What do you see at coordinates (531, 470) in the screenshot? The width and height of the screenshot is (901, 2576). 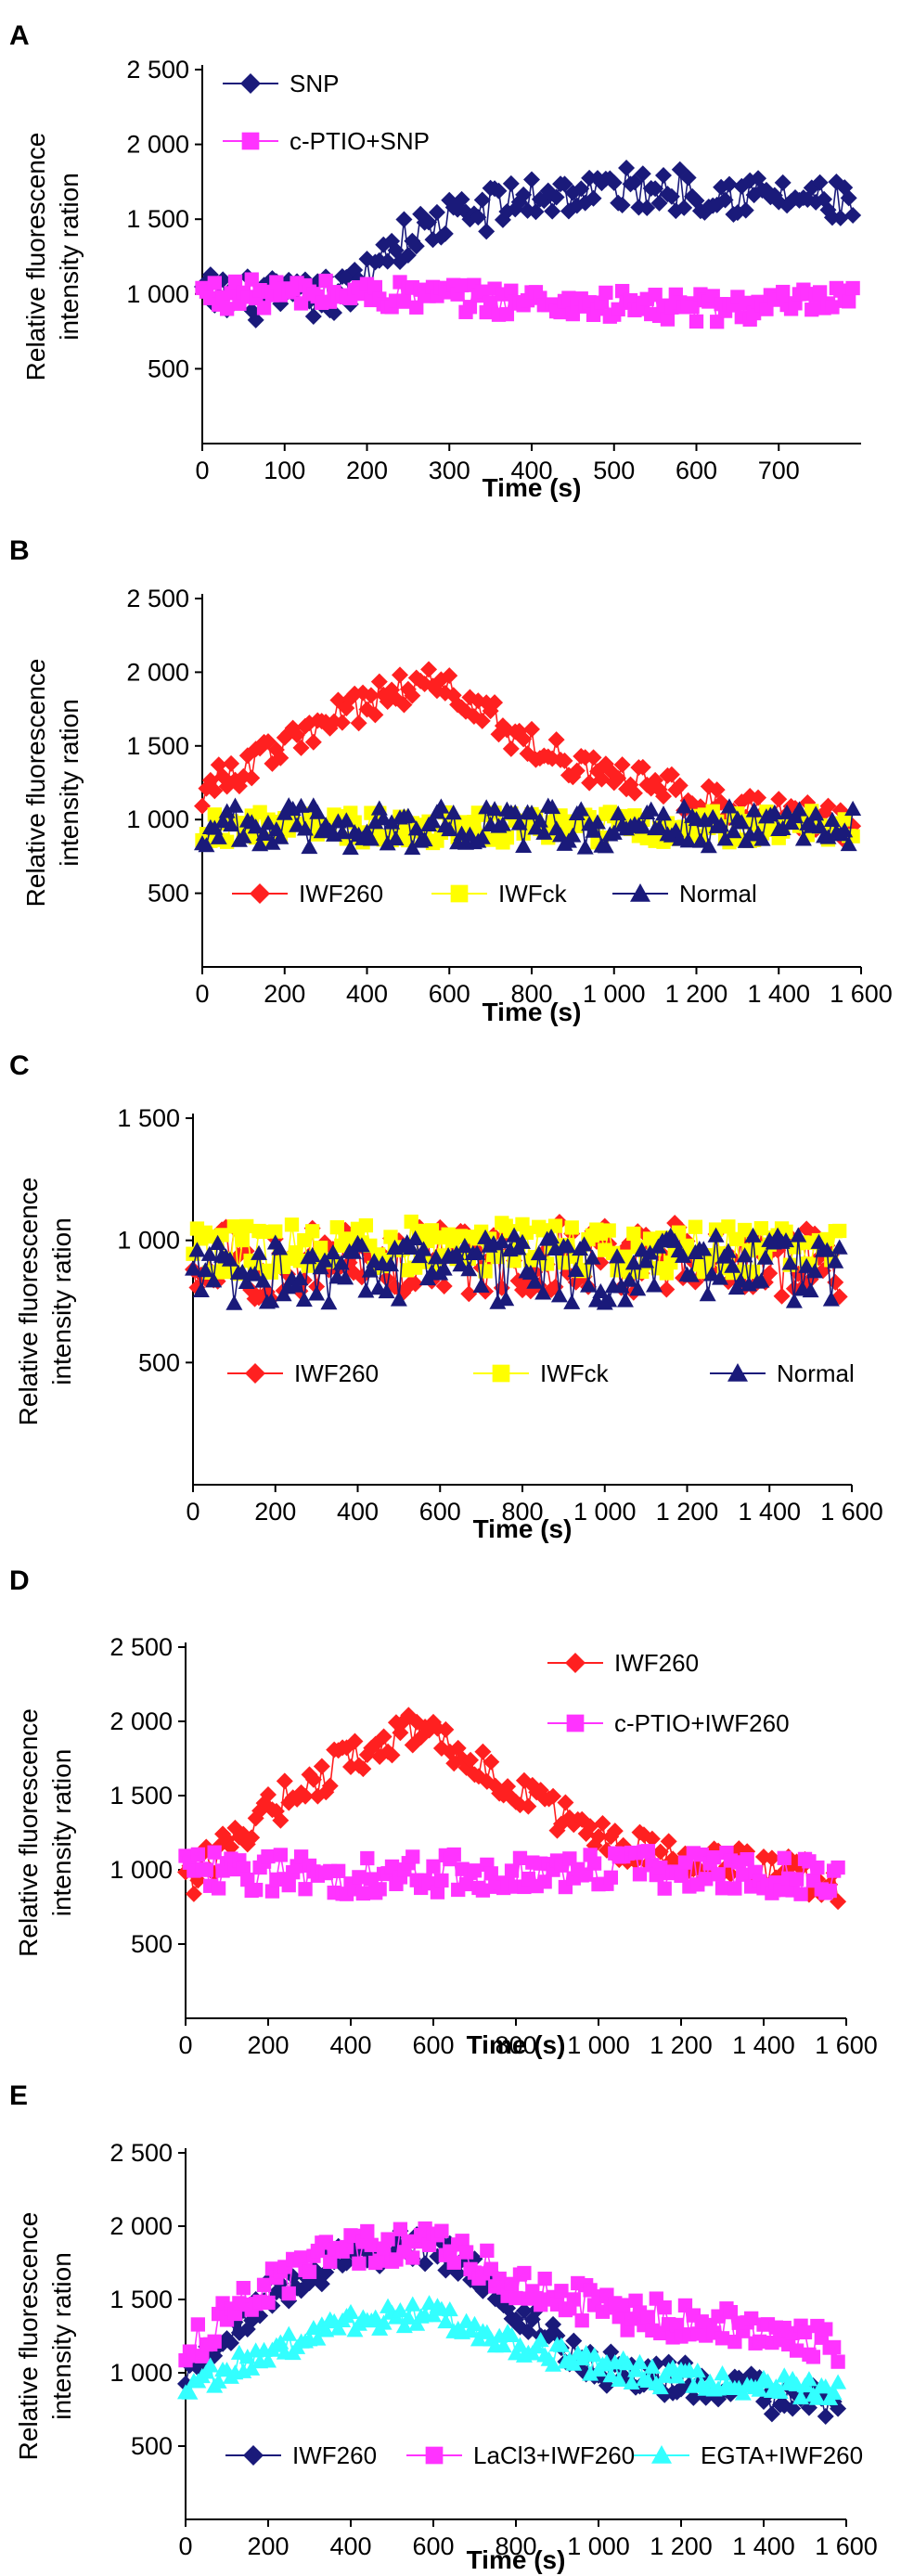 I see `x-tick-label: 400` at bounding box center [531, 470].